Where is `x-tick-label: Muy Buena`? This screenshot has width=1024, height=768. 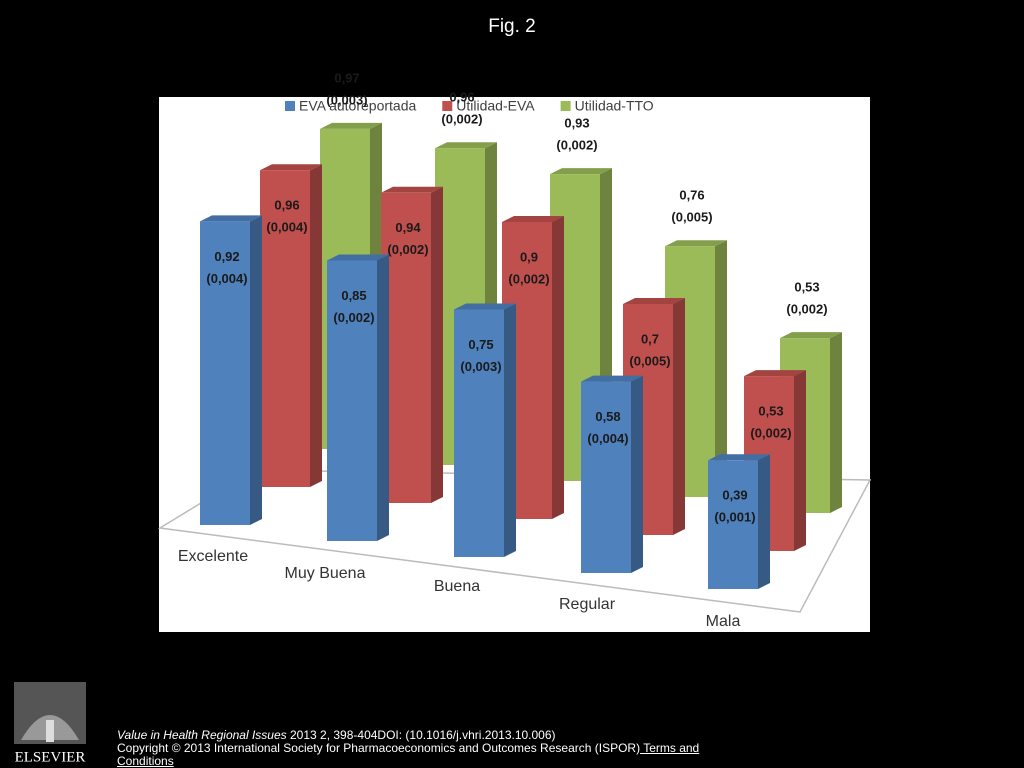 x-tick-label: Muy Buena is located at coordinates (325, 573).